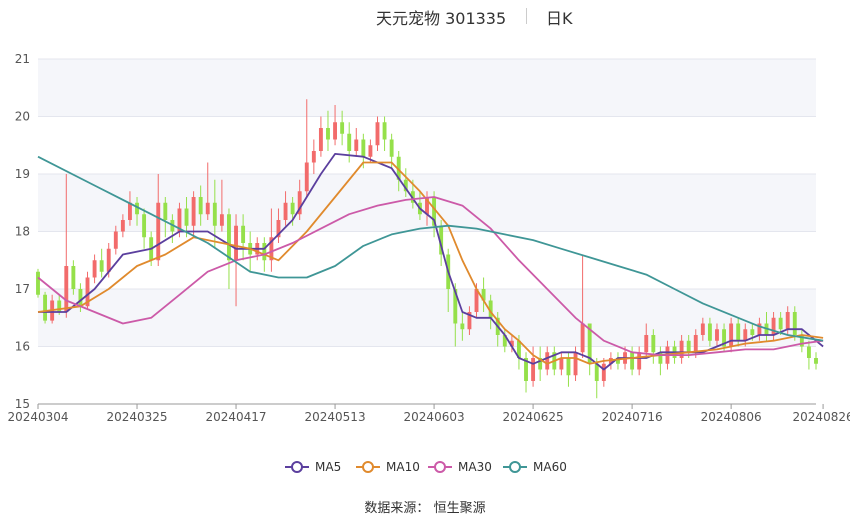 This screenshot has width=850, height=517. What do you see at coordinates (22, 174) in the screenshot?
I see `y-tick-label: 19` at bounding box center [22, 174].